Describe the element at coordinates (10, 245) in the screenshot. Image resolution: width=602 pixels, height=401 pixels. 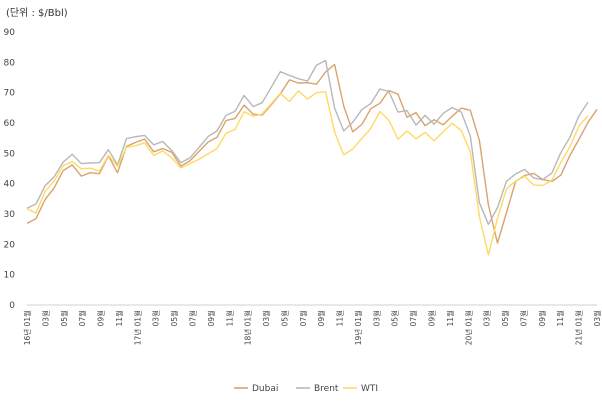
I see `y-tick-label: 20` at that location.